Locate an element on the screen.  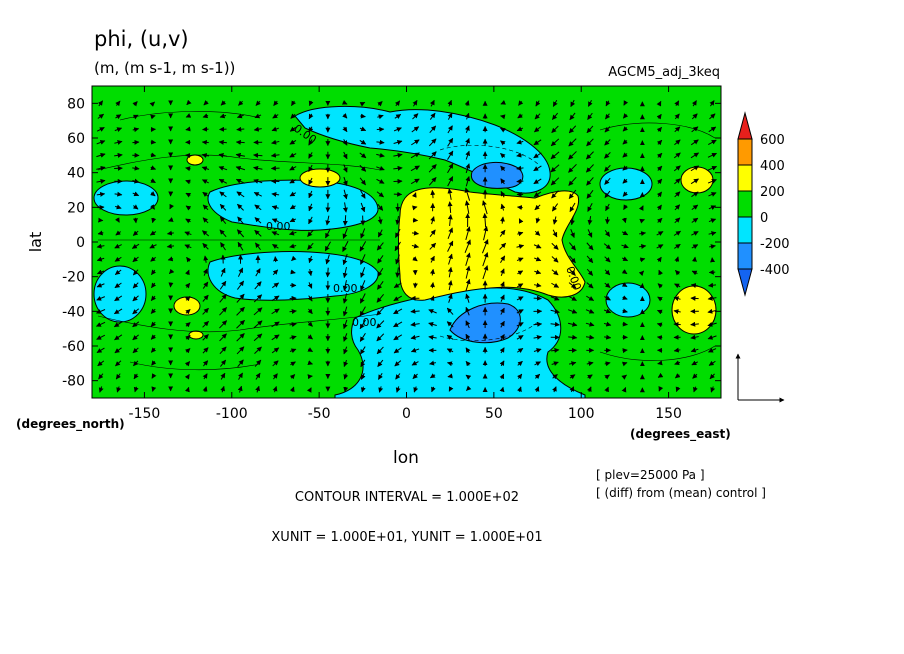
low-cell-east-ne is located at coordinates (626, 184).